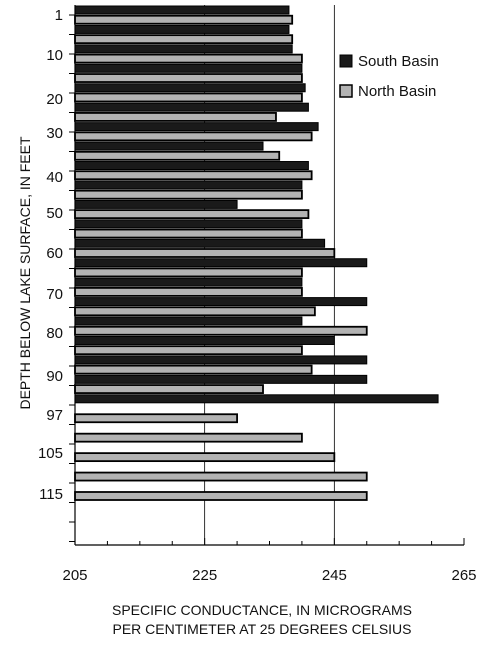  I want to click on y-tick-label-40: 40, so click(54, 177).